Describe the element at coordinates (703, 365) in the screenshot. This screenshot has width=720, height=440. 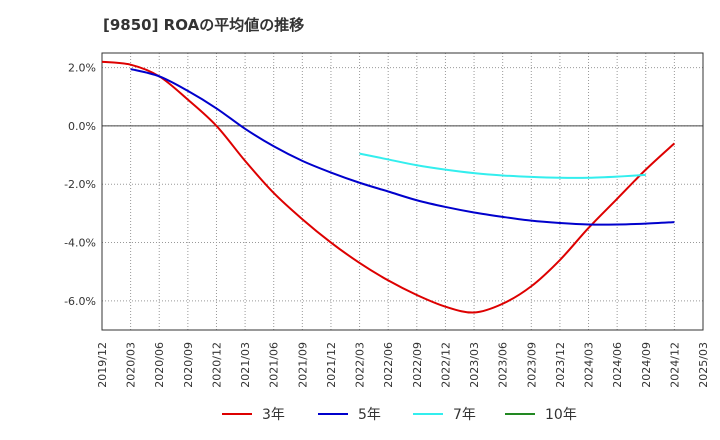
I see `x-tick-label: 2025/03` at that location.